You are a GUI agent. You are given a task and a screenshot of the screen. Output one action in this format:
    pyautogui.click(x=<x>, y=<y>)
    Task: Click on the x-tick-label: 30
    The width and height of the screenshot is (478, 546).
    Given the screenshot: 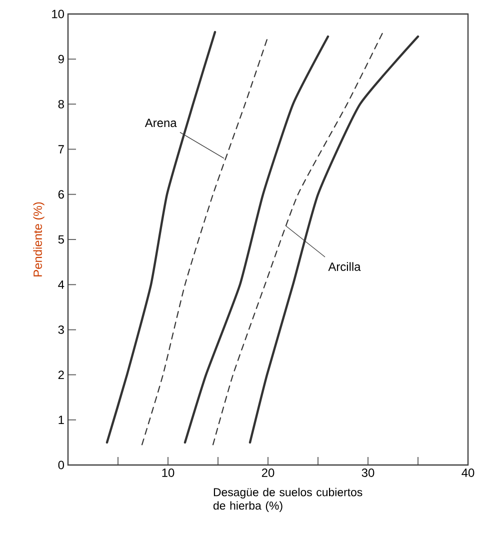 What is the action you would take?
    pyautogui.click(x=368, y=472)
    